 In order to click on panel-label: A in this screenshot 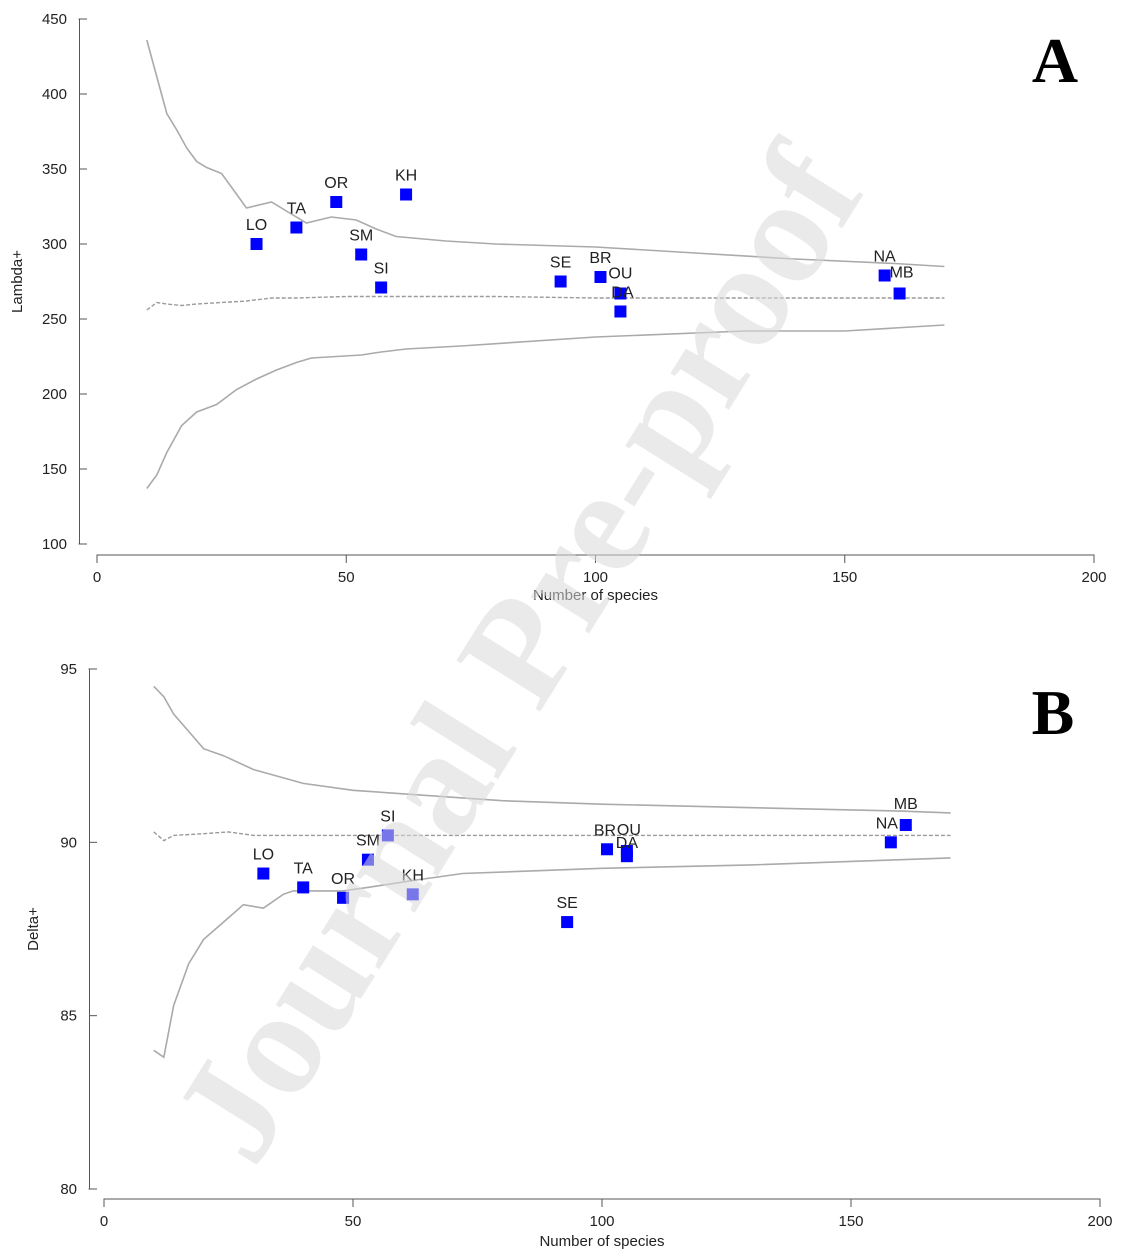, I will do `click(1055, 60)`.